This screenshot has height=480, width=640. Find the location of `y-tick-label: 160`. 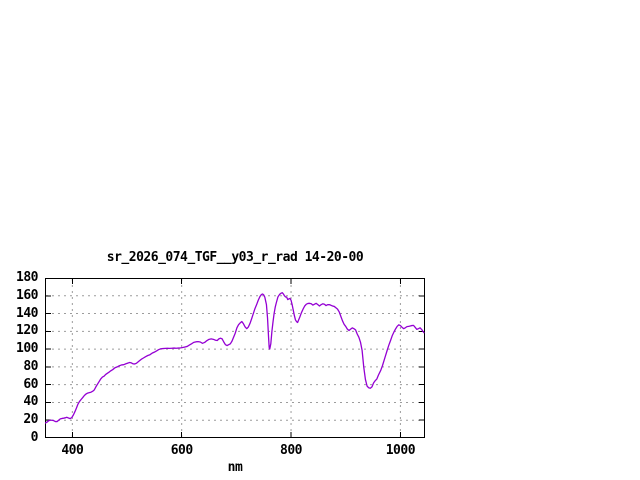

y-tick-label: 160 is located at coordinates (27, 295).